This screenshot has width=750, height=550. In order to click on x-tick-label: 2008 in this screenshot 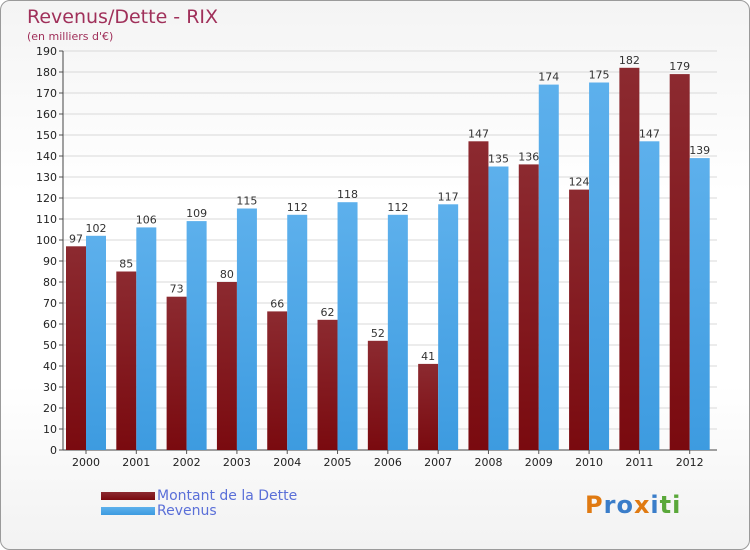, I will do `click(488, 462)`.